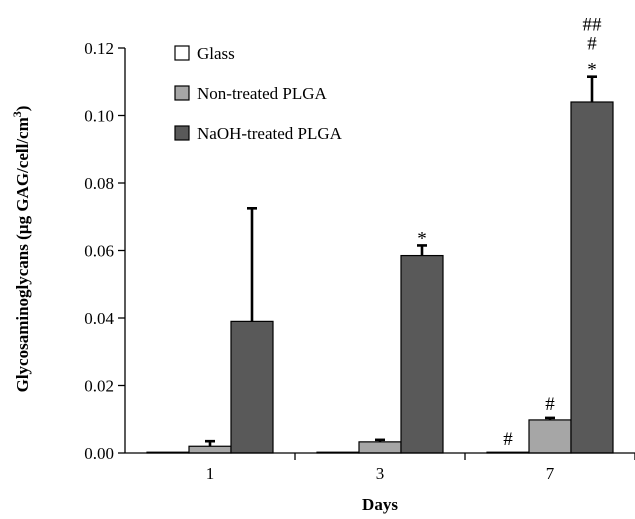  Describe the element at coordinates (380, 473) in the screenshot. I see `x-tick-label: 3` at that location.